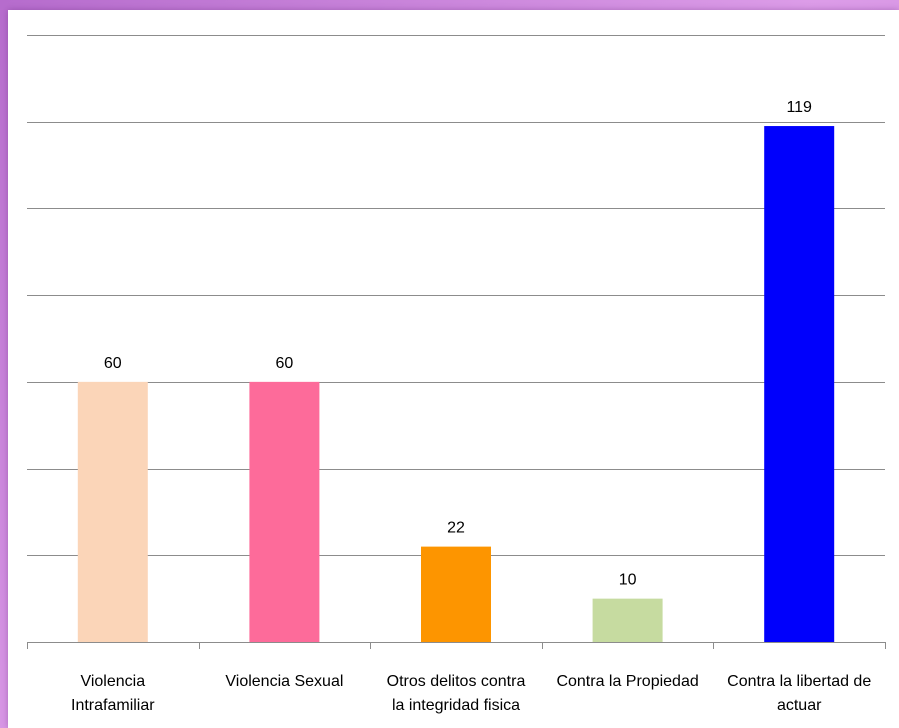 This screenshot has height=728, width=899. What do you see at coordinates (799, 107) in the screenshot?
I see `data-label: 119` at bounding box center [799, 107].